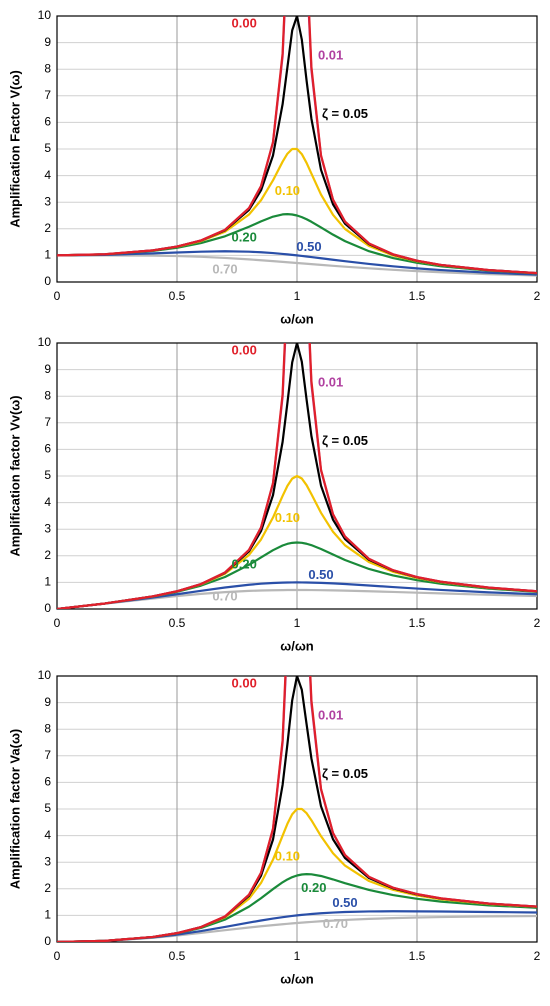  Describe the element at coordinates (14, 149) in the screenshot. I see `y-axis-label: Amplification Factor V(ω)` at that location.